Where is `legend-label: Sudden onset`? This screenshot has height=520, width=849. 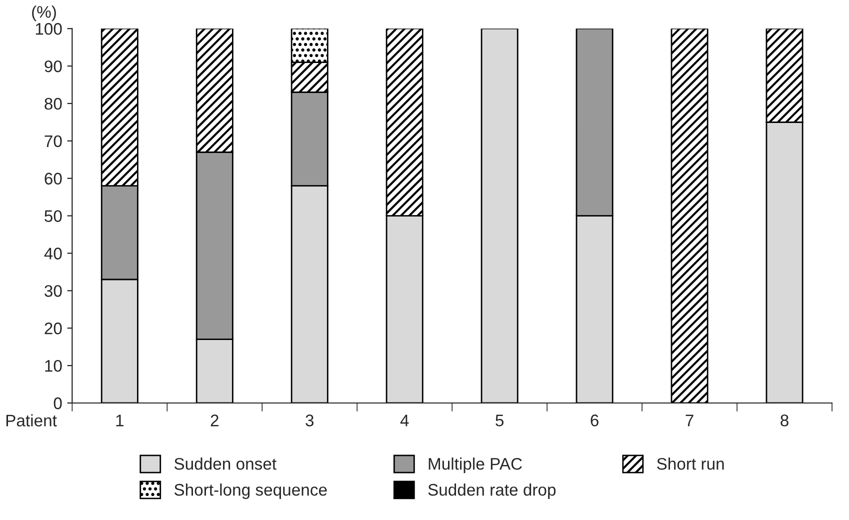 legend-label: Sudden onset is located at coordinates (225, 464).